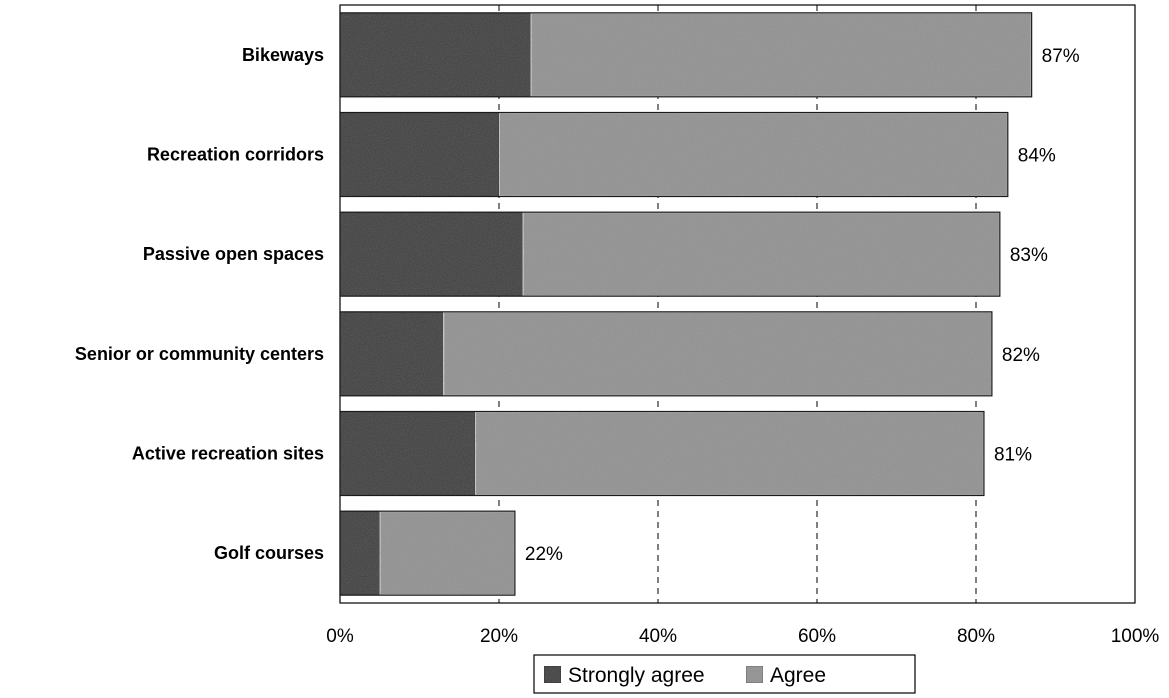  What do you see at coordinates (1021, 355) in the screenshot?
I see `data-label: 82%` at bounding box center [1021, 355].